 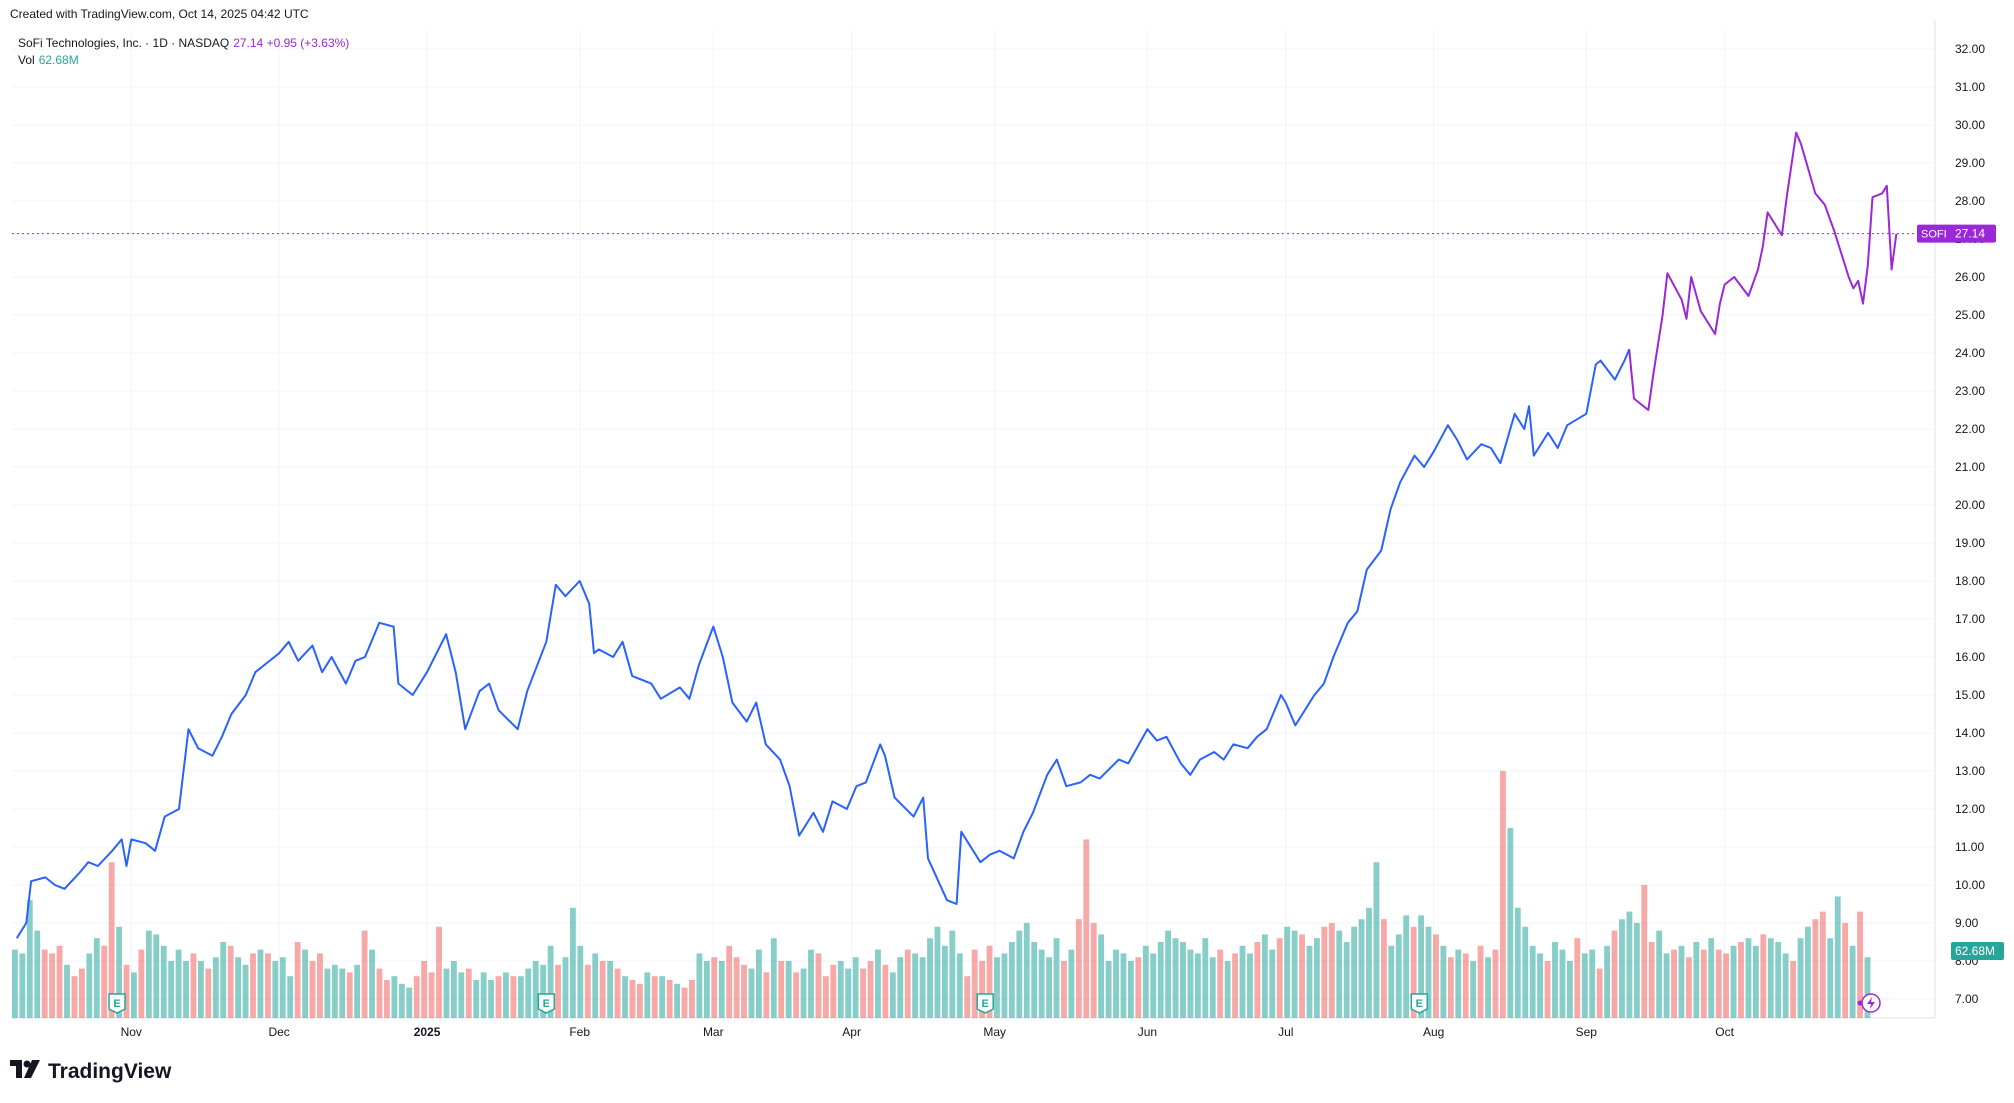 I want to click on y-tick-label: 13.00, so click(x=1970, y=771).